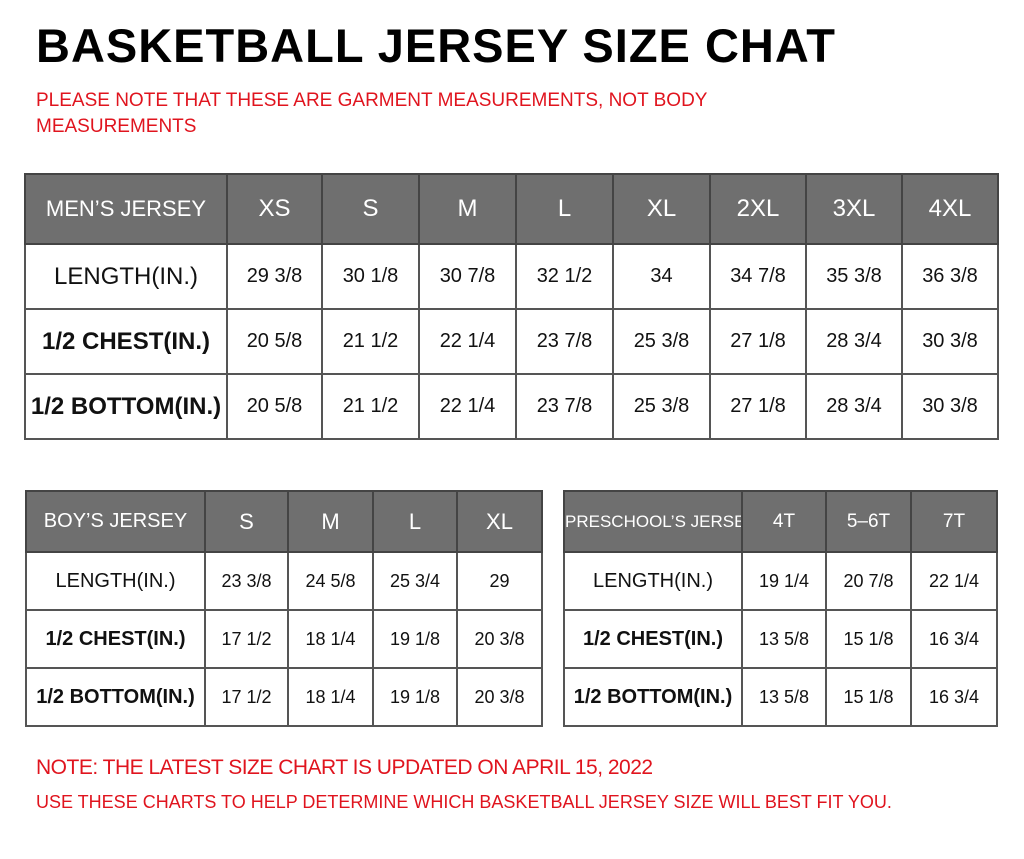  What do you see at coordinates (868, 581) in the screenshot?
I see `measurement: 20 7/8` at bounding box center [868, 581].